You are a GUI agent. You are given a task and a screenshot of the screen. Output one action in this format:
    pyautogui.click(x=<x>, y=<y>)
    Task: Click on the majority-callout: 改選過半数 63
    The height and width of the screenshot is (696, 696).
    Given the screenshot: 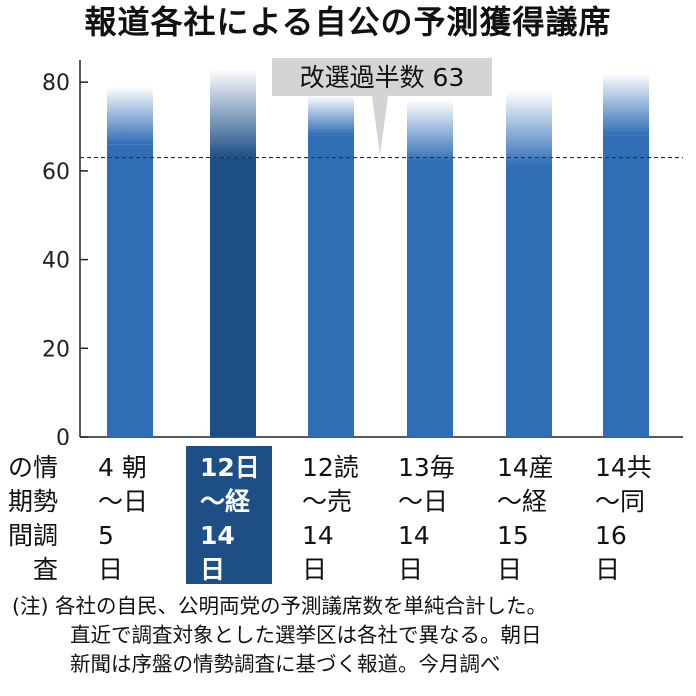 What is the action you would take?
    pyautogui.click(x=382, y=107)
    